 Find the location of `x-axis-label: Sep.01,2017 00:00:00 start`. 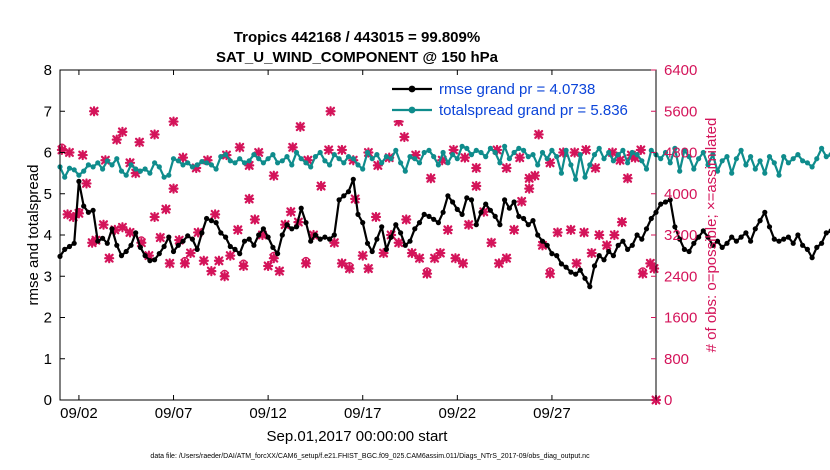

x-axis-label: Sep.01,2017 00:00:00 start is located at coordinates (358, 436).